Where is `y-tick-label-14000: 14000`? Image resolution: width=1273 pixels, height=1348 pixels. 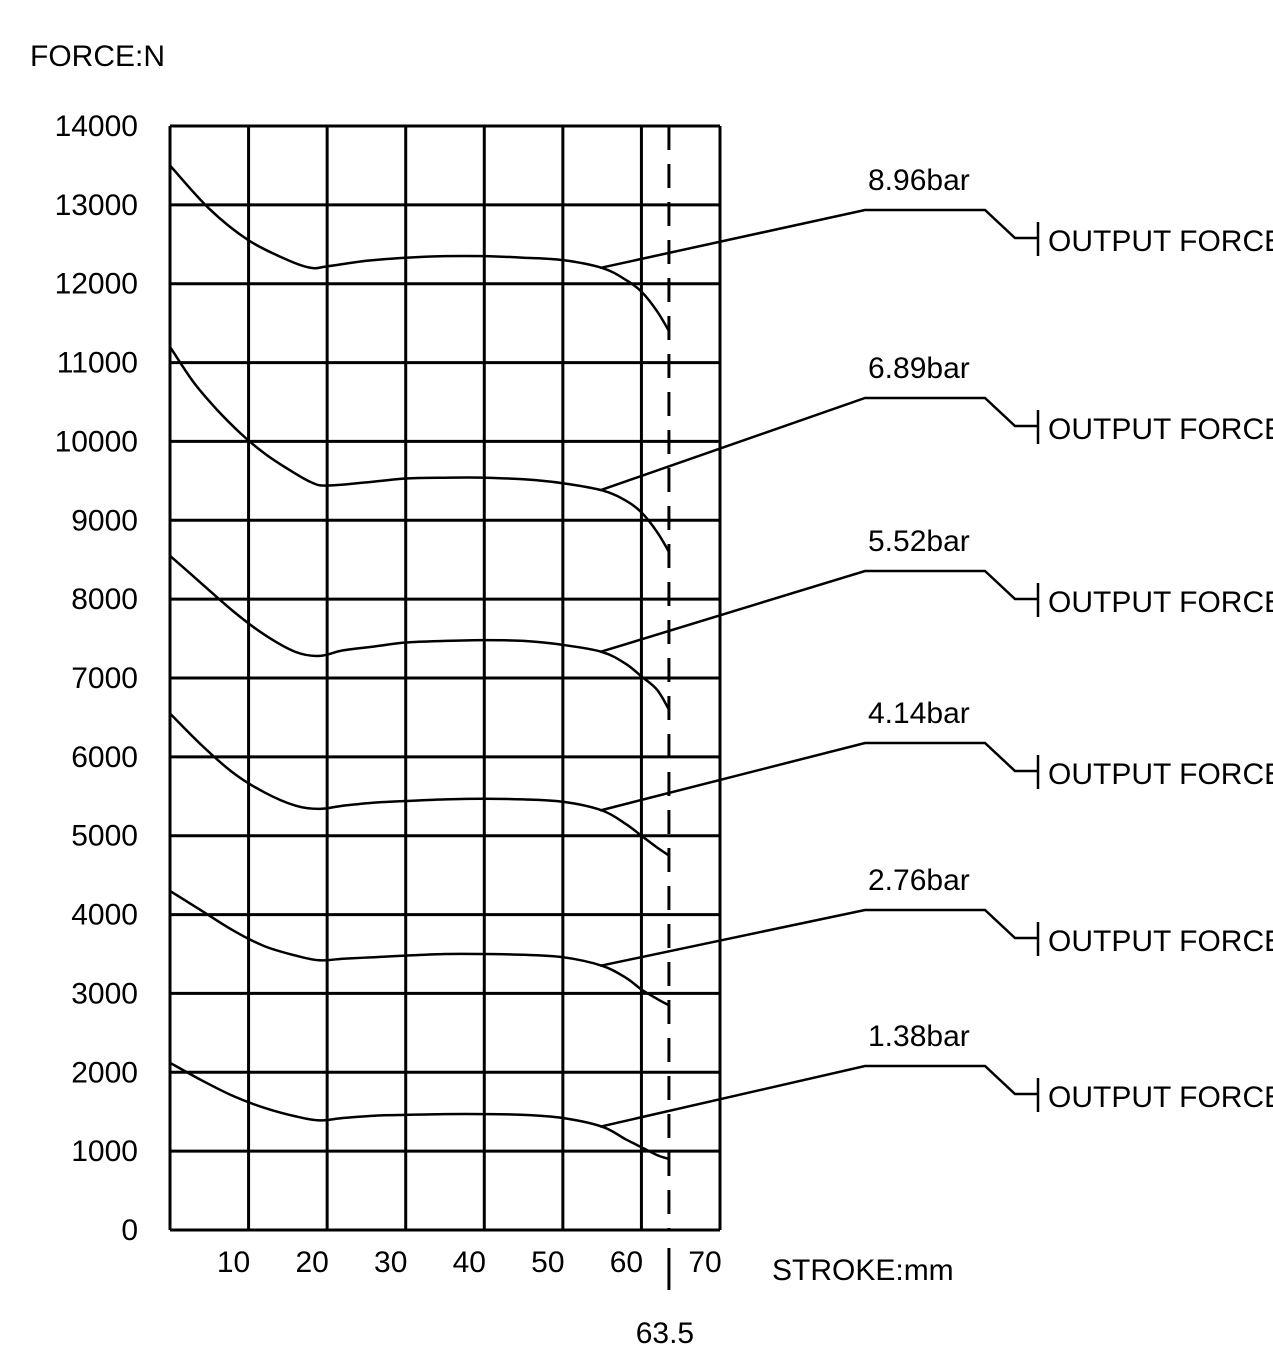
y-tick-label-14000: 14000 is located at coordinates (96, 126).